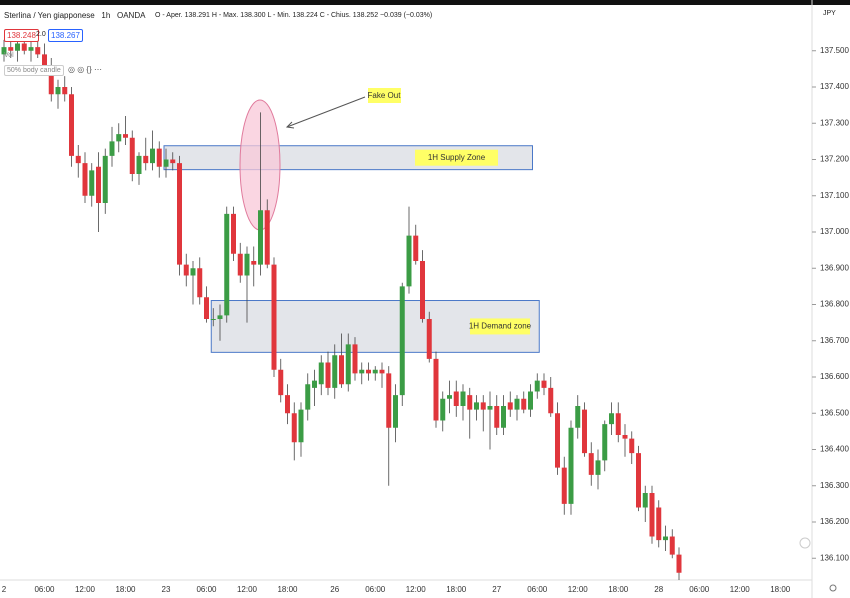 Image resolution: width=850 pixels, height=598 pixels. I want to click on settings-icon, so click(833, 588).